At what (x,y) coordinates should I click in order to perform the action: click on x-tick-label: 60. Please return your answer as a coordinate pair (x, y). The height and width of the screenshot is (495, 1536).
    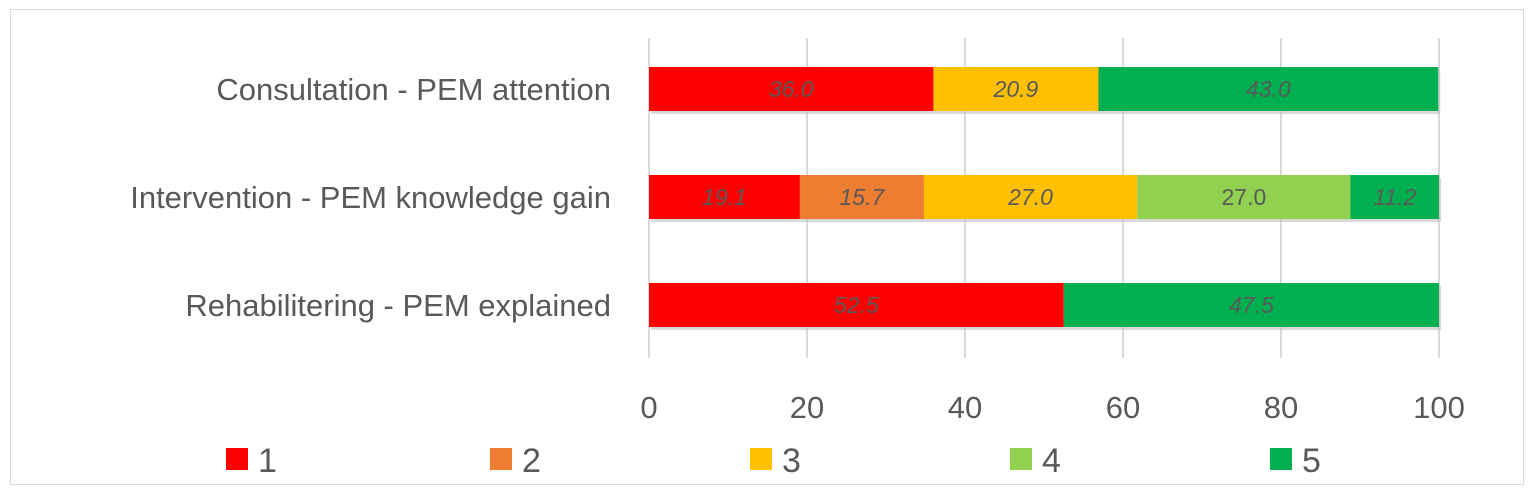
    Looking at the image, I should click on (1123, 407).